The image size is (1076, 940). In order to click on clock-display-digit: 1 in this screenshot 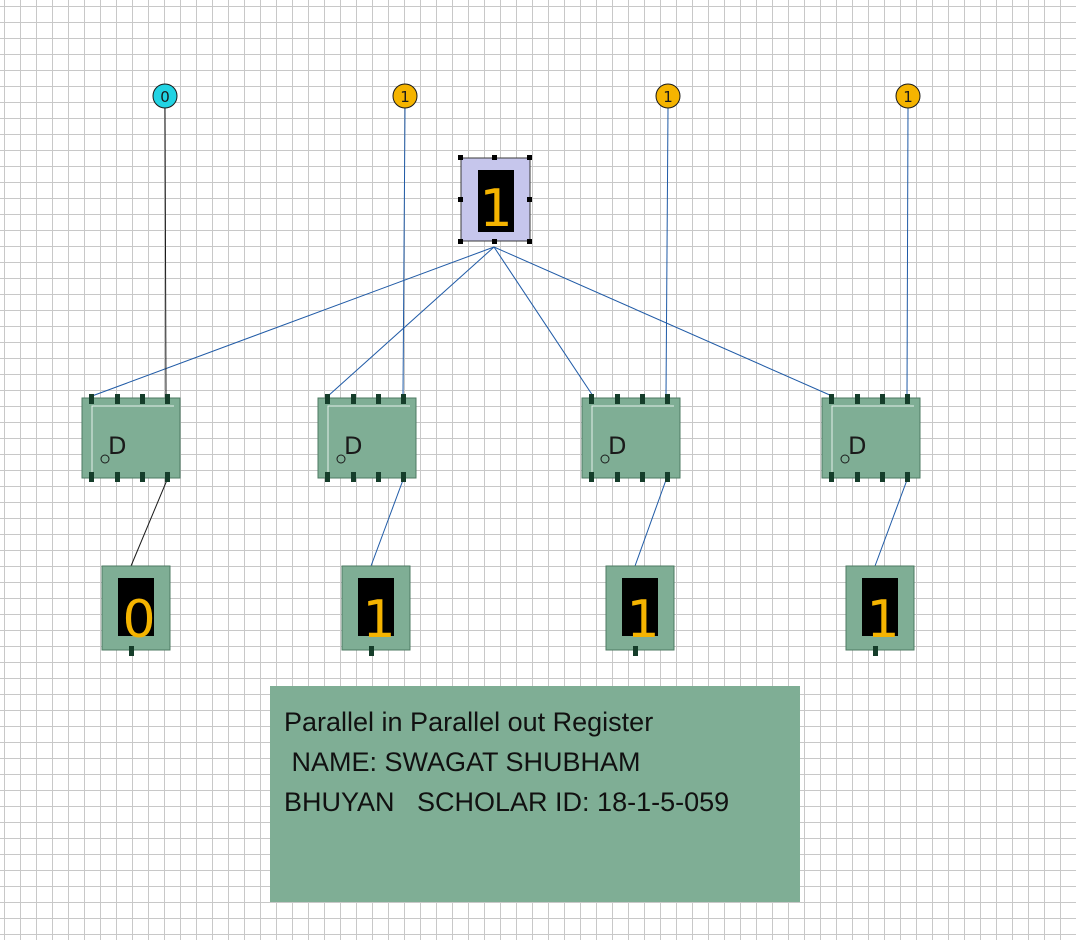, I will do `click(495, 209)`.